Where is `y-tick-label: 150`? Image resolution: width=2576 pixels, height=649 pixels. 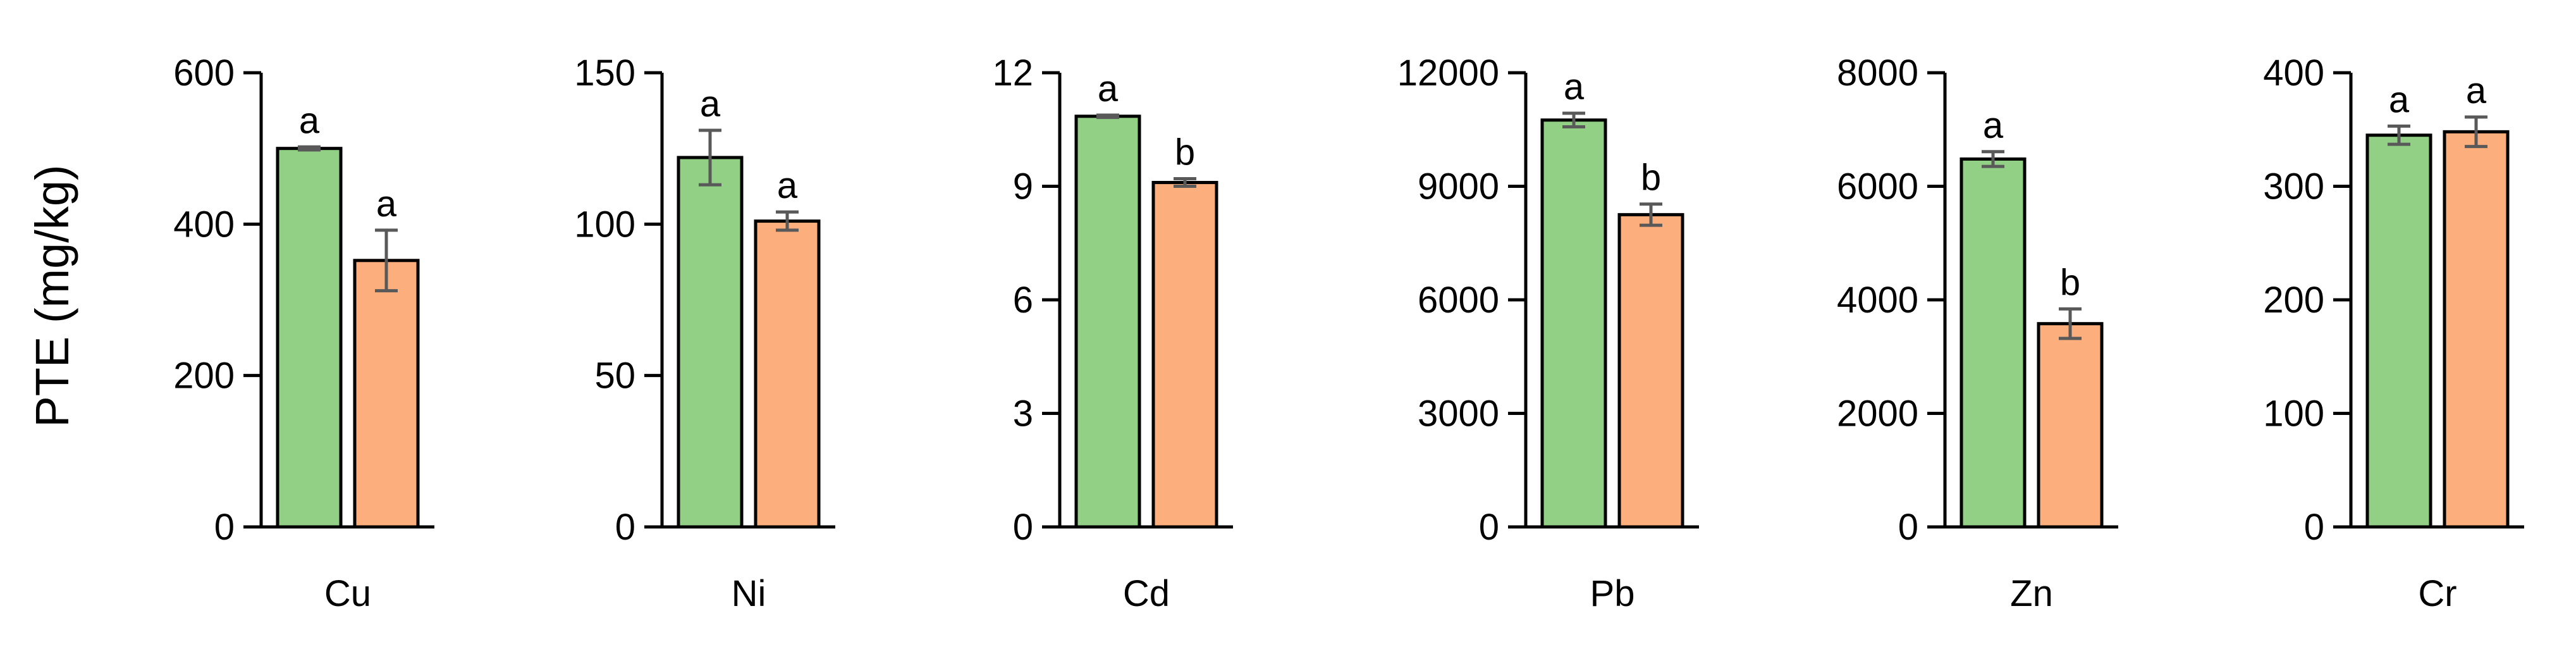 y-tick-label: 150 is located at coordinates (604, 73).